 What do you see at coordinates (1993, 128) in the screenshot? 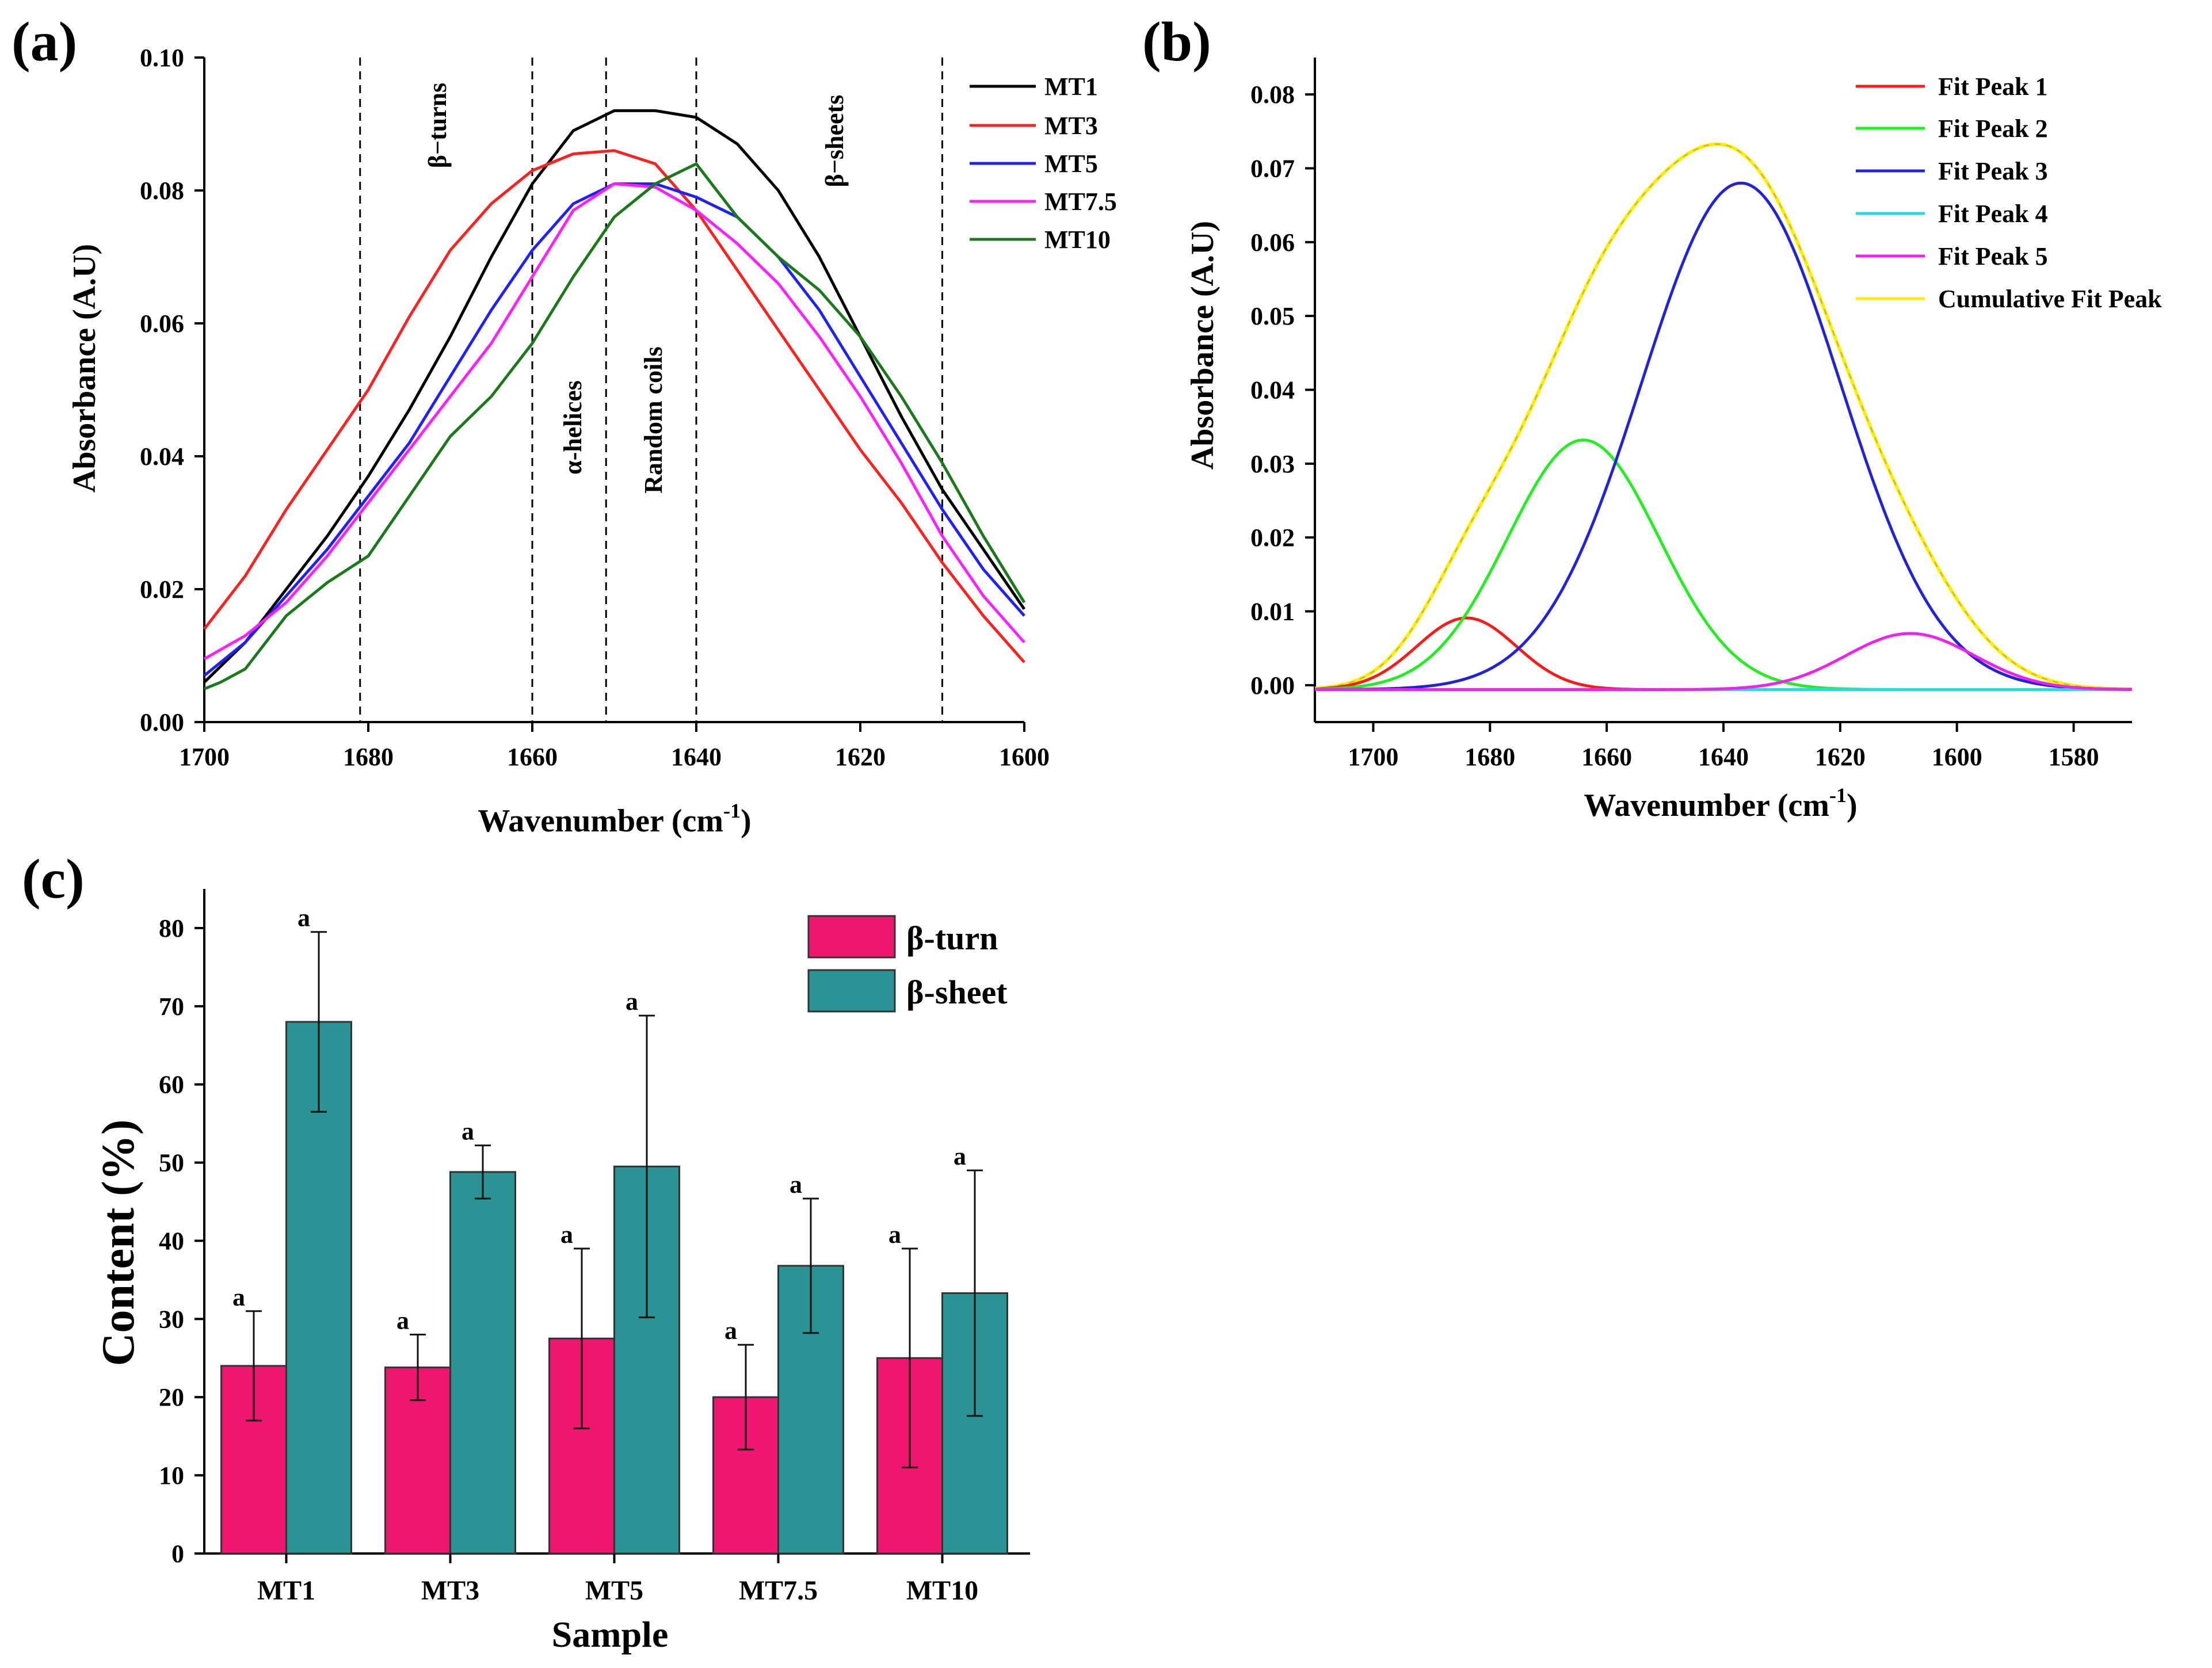
I see `legend-label-fit-peak-2: Fit Peak 2` at bounding box center [1993, 128].